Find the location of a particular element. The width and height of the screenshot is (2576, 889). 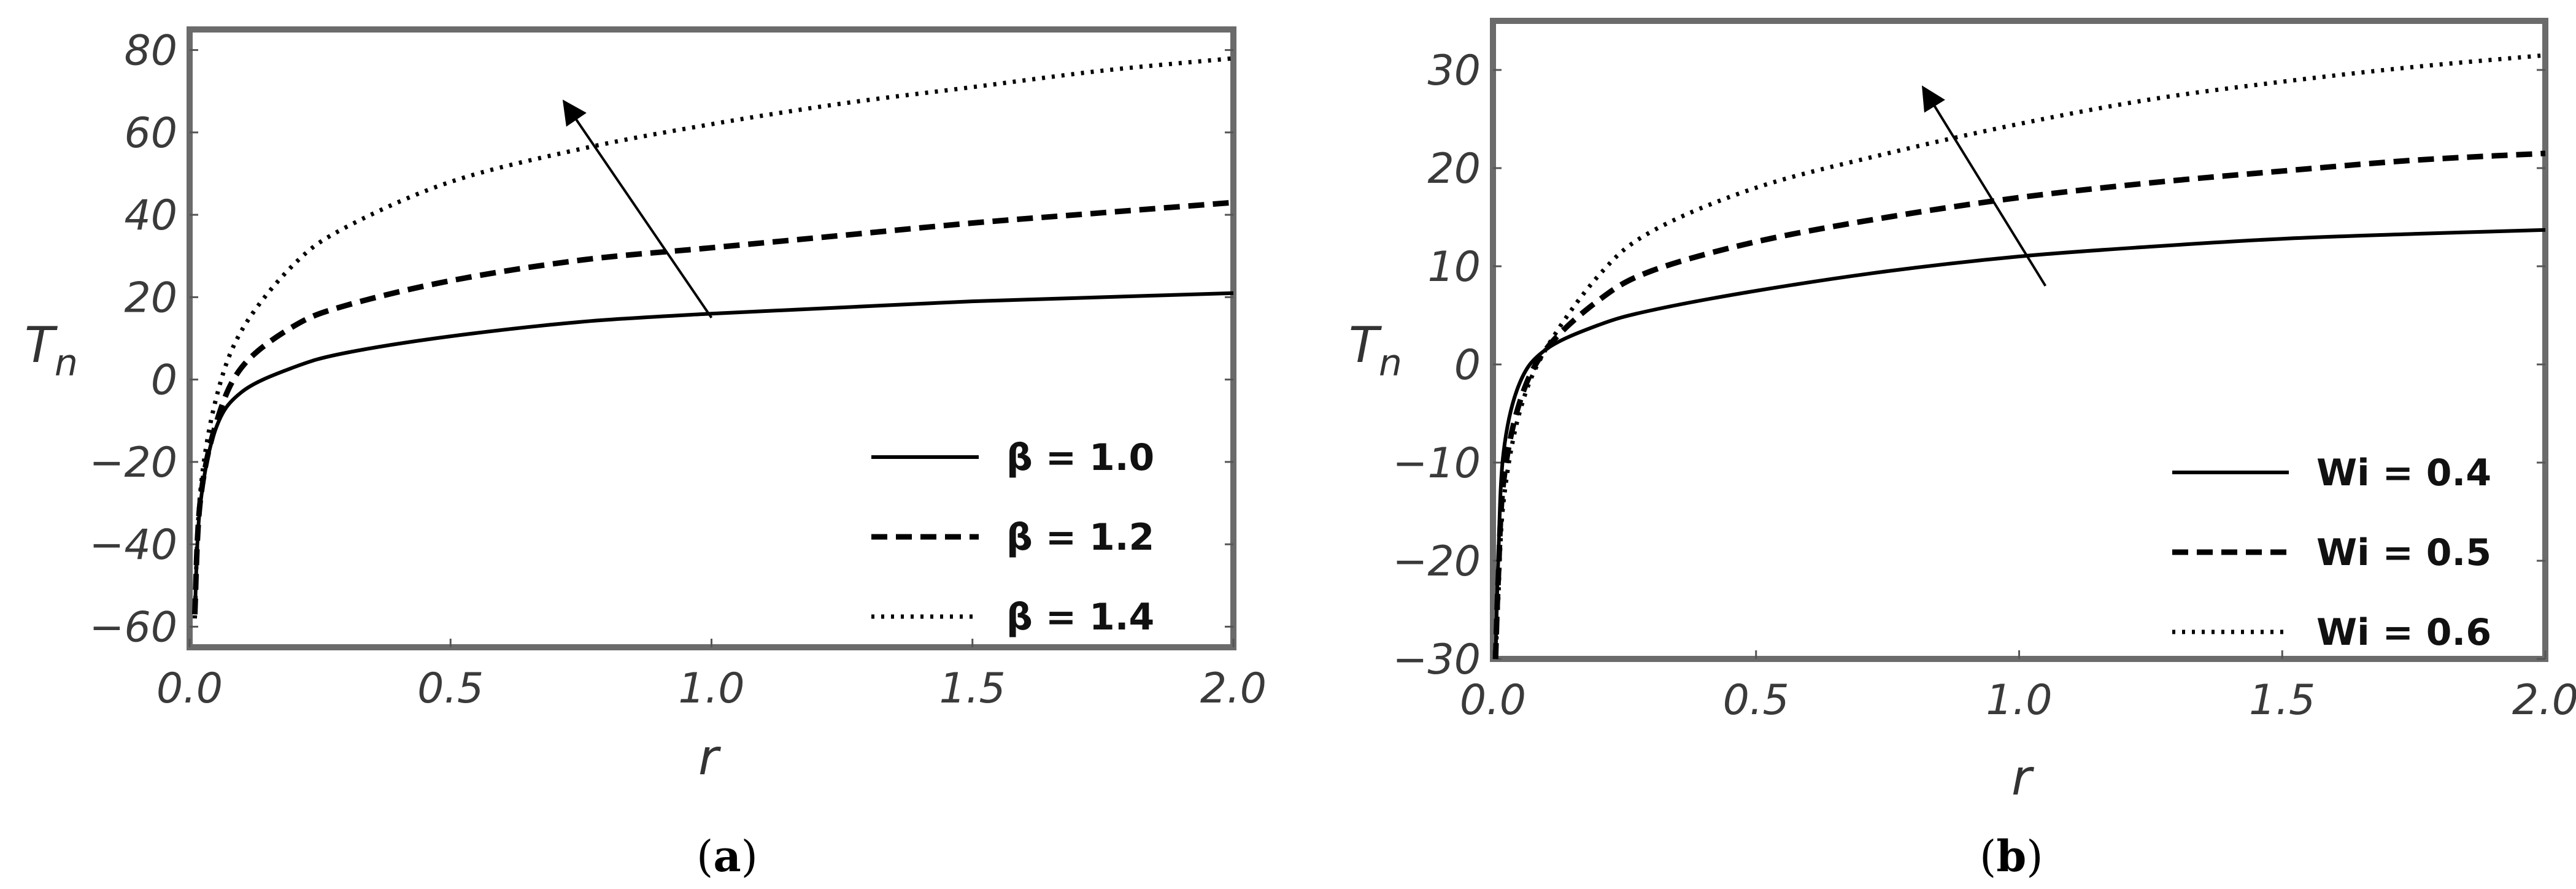

y-tick-label: −60 is located at coordinates (133, 627).